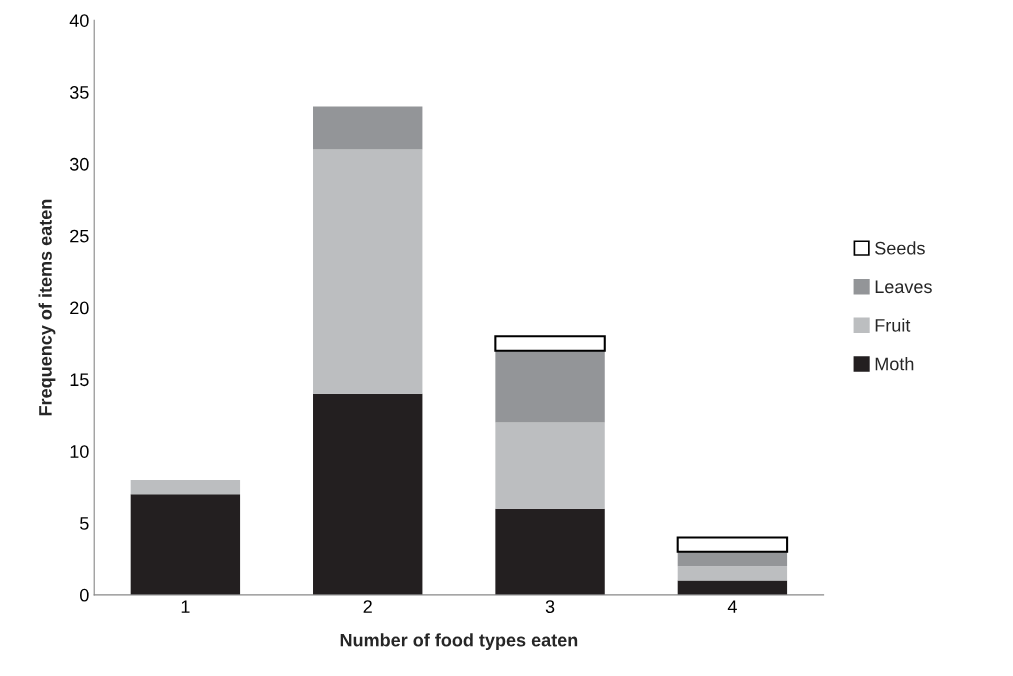 The height and width of the screenshot is (676, 1013). Describe the element at coordinates (903, 287) in the screenshot. I see `legend-label: Leaves` at that location.